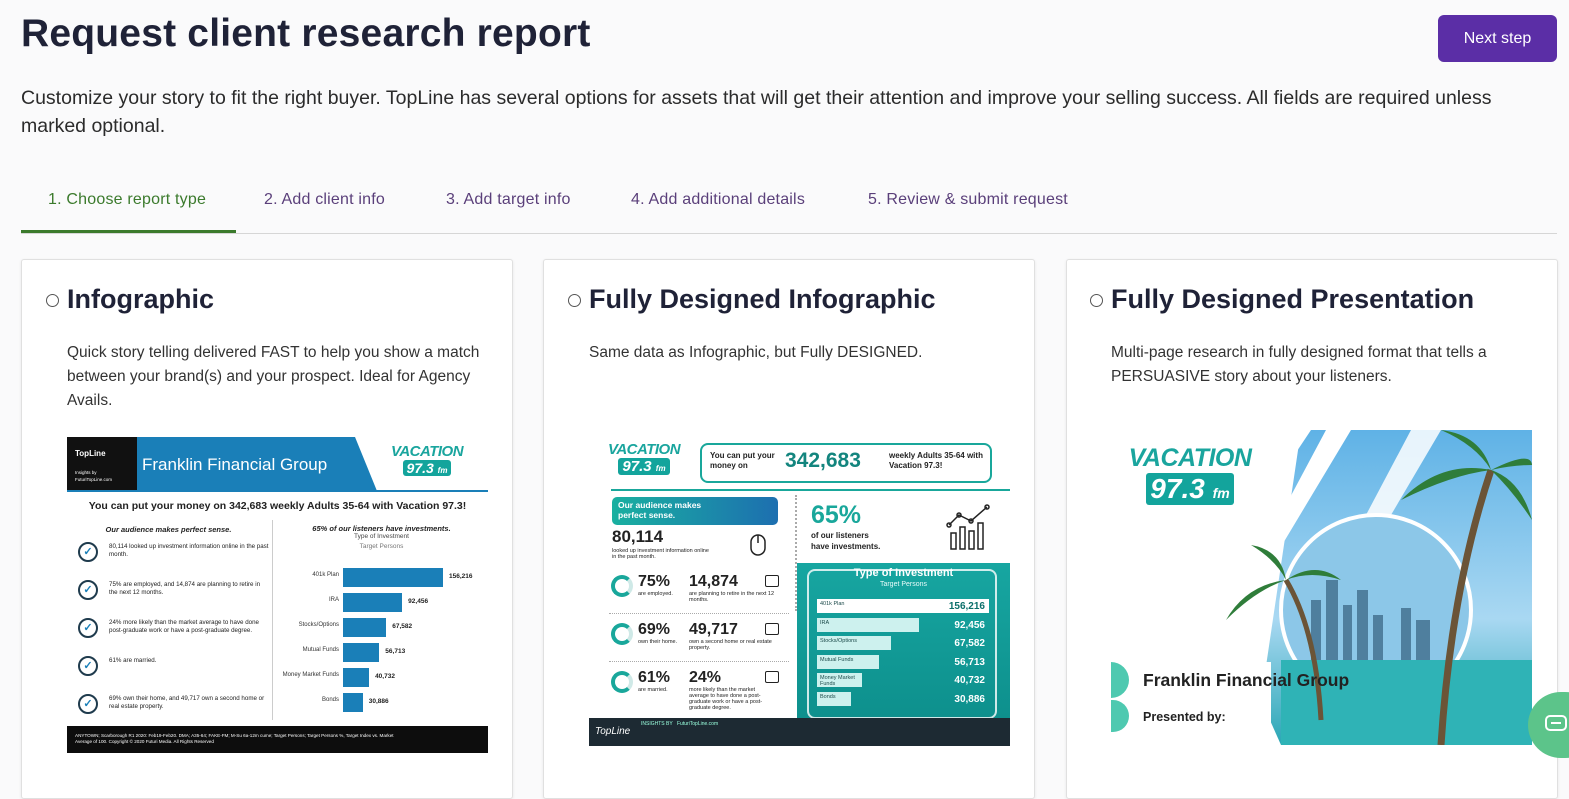 The width and height of the screenshot is (1569, 799). Describe the element at coordinates (658, 642) in the screenshot. I see `stat-left-note: own their home.` at that location.